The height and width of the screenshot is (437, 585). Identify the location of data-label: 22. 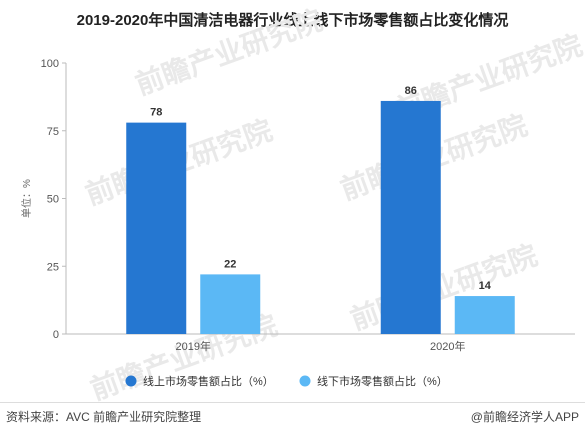
(230, 264).